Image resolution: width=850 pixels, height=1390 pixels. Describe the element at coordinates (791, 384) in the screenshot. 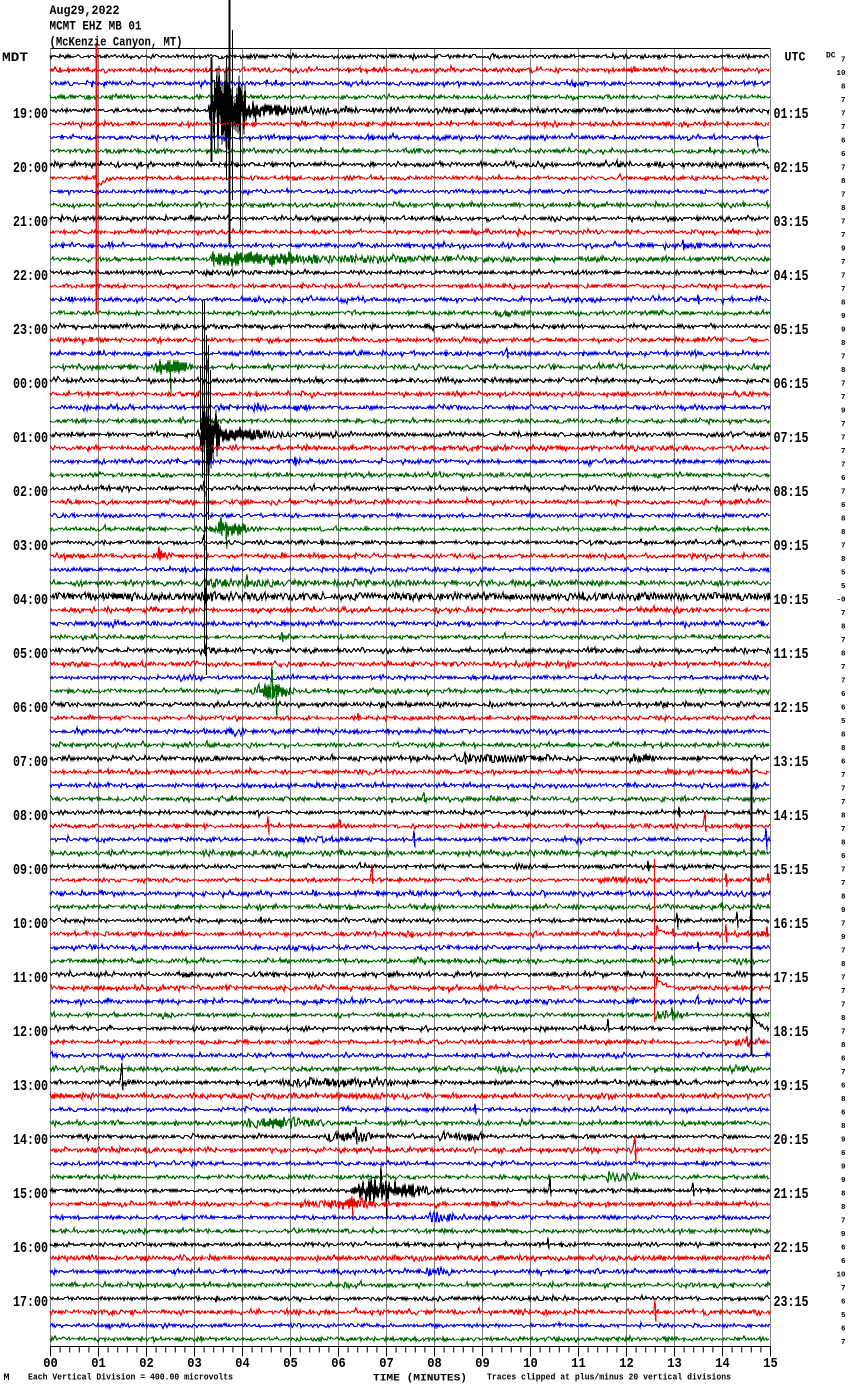

I see `svg-text: 06:15` at that location.